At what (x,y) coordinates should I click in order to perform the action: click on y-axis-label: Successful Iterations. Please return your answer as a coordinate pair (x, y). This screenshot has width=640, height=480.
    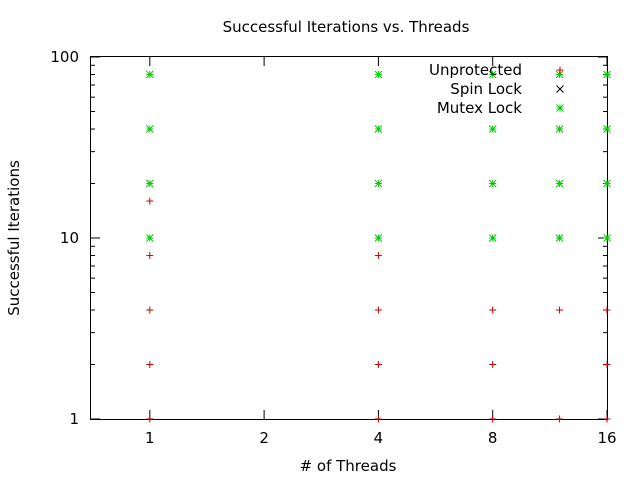
    Looking at the image, I should click on (14, 238).